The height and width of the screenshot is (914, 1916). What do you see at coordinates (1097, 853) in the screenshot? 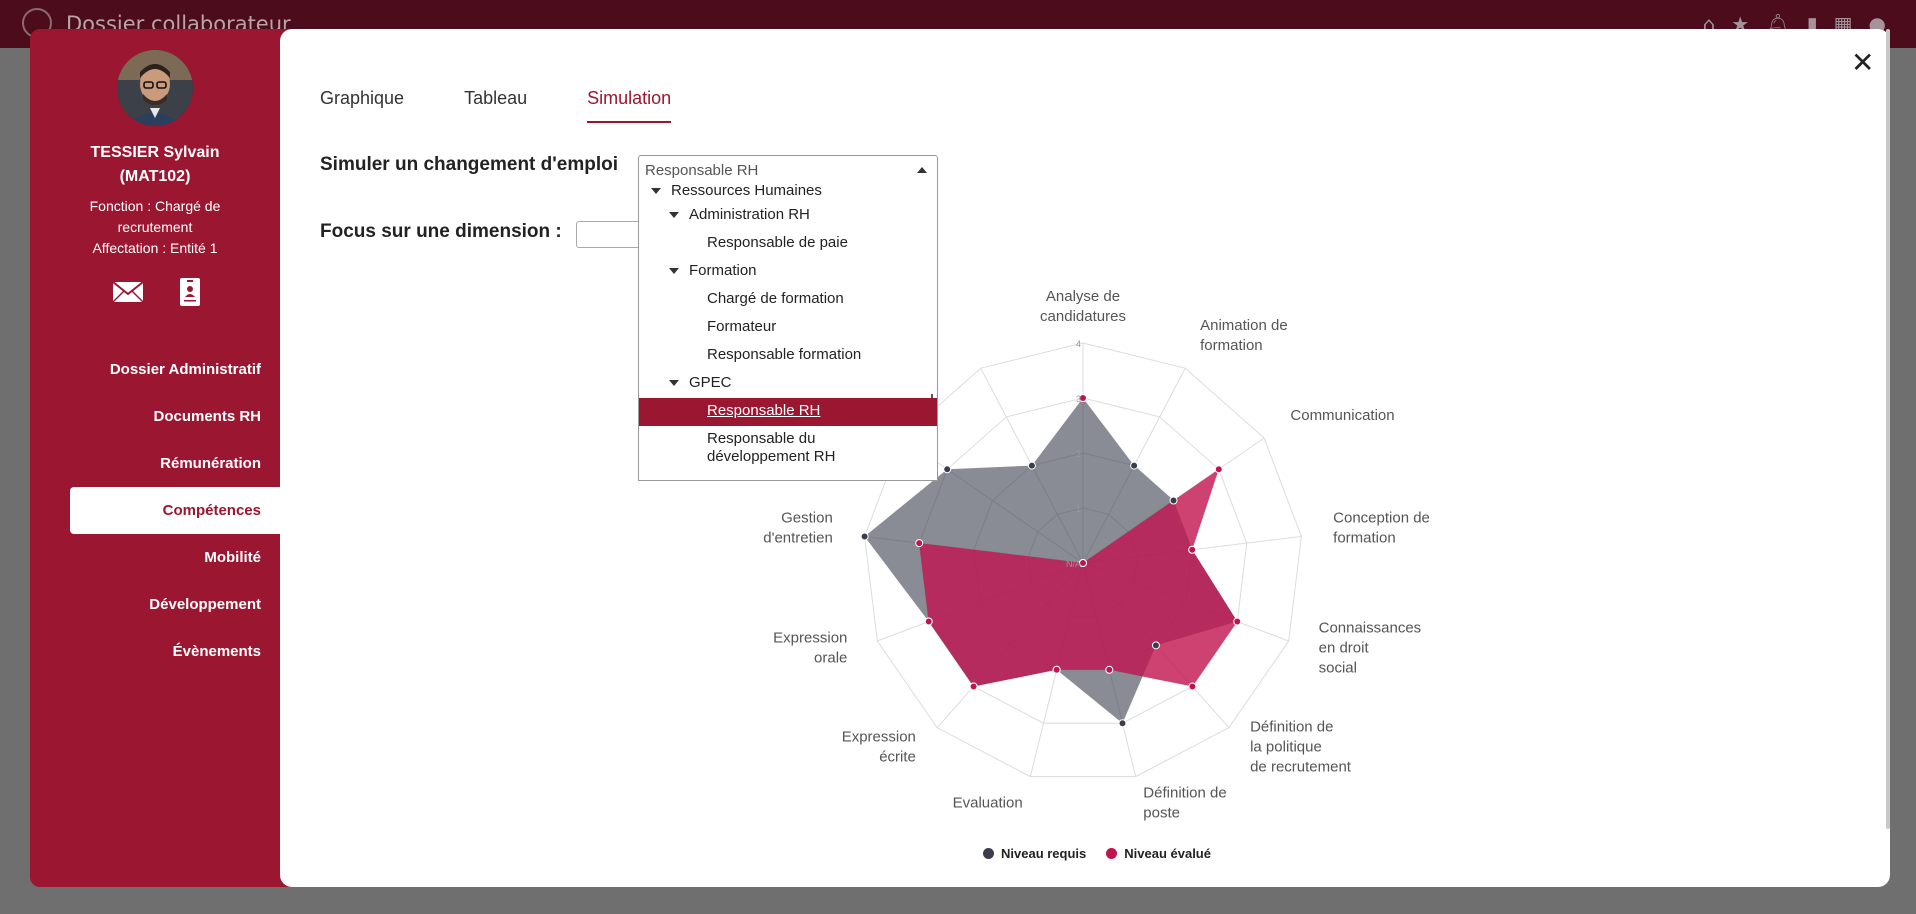
I see `chart-legend: Niveau requis Niveau évalué` at bounding box center [1097, 853].